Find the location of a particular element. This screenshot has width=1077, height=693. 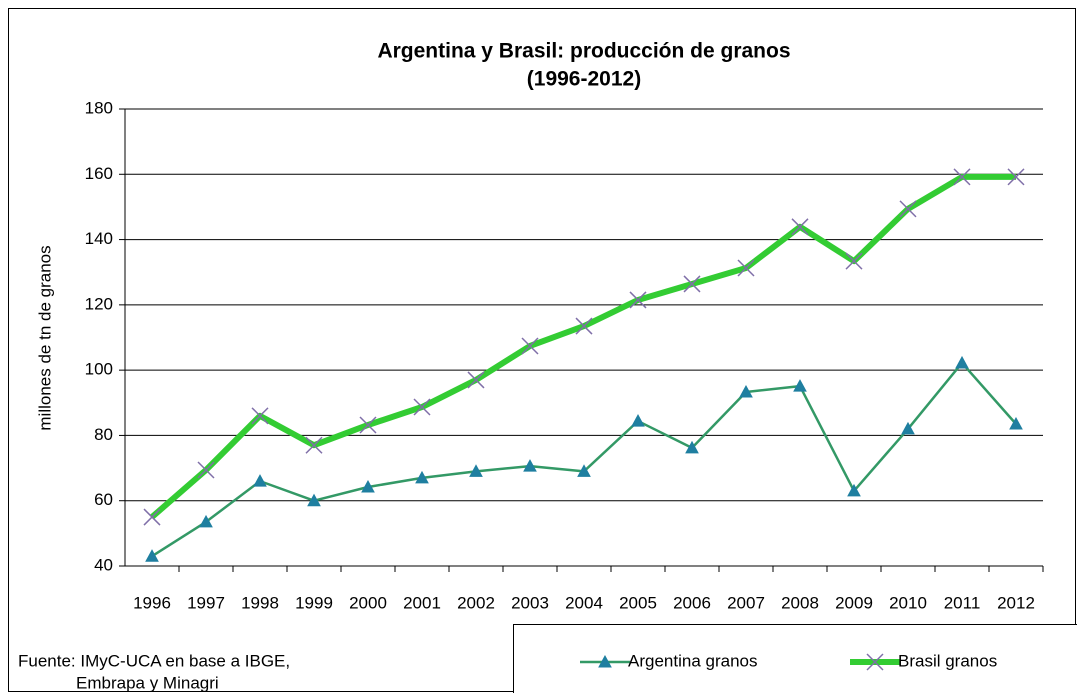

y-tick-label: 160 is located at coordinates (99, 173).